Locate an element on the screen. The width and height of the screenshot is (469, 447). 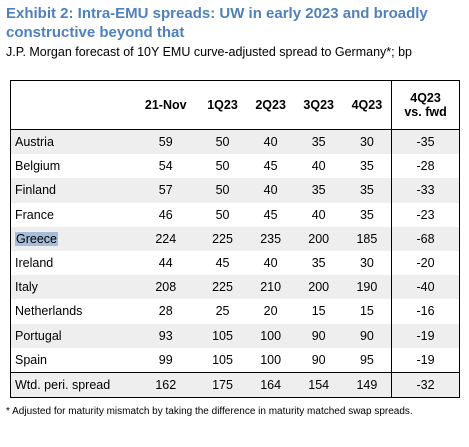
table-row: Belgium 54 50 45 40 35 -28 is located at coordinates (235, 166).